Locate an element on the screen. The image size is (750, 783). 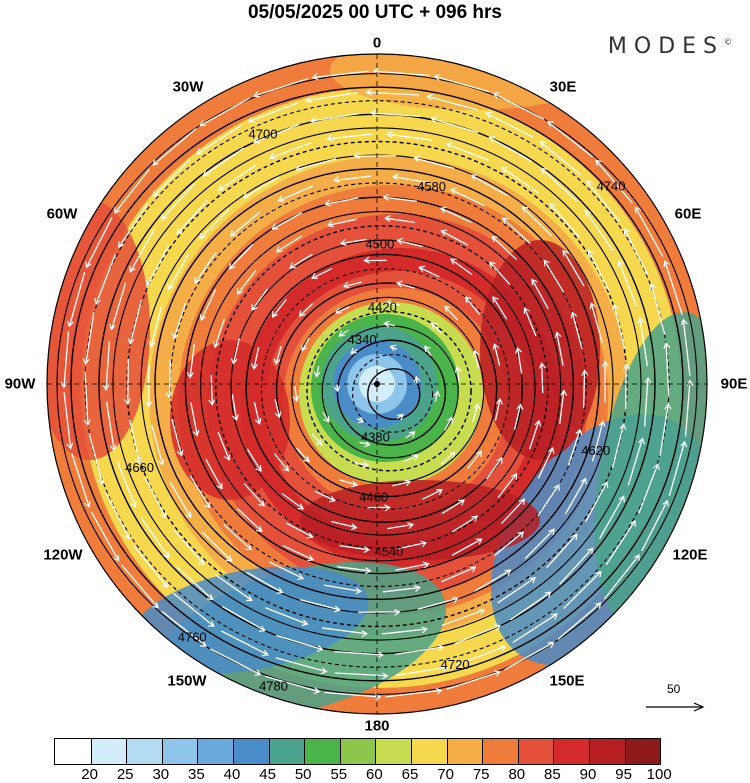
lon-label-30e: 30E is located at coordinates (563, 87).